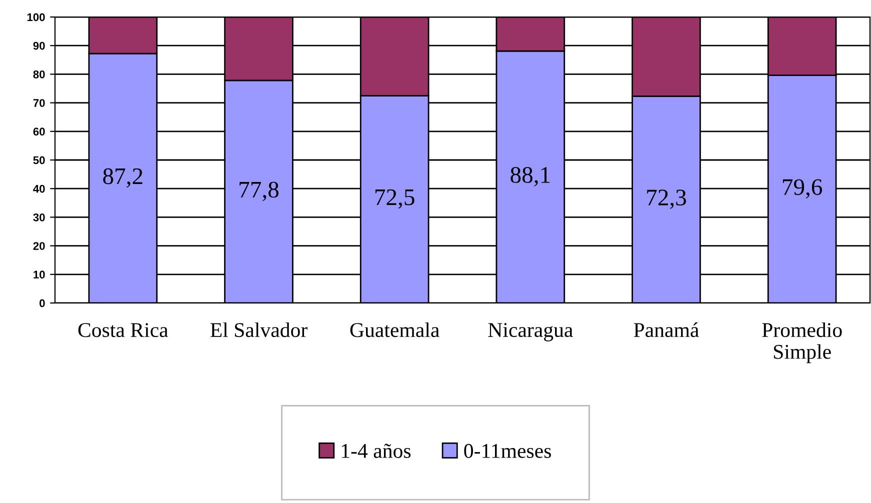  I want to click on y-tick-label: 20, so click(39, 246).